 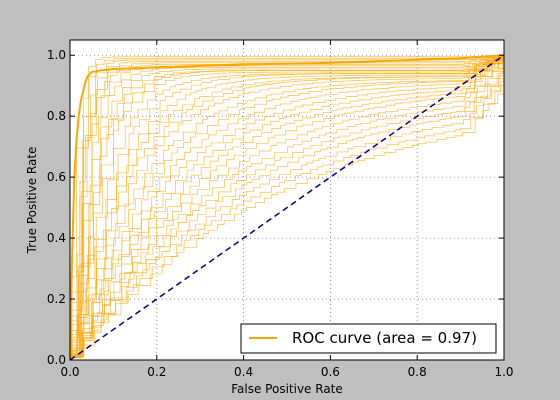 I want to click on x-tick-label: 0.4, so click(x=243, y=372).